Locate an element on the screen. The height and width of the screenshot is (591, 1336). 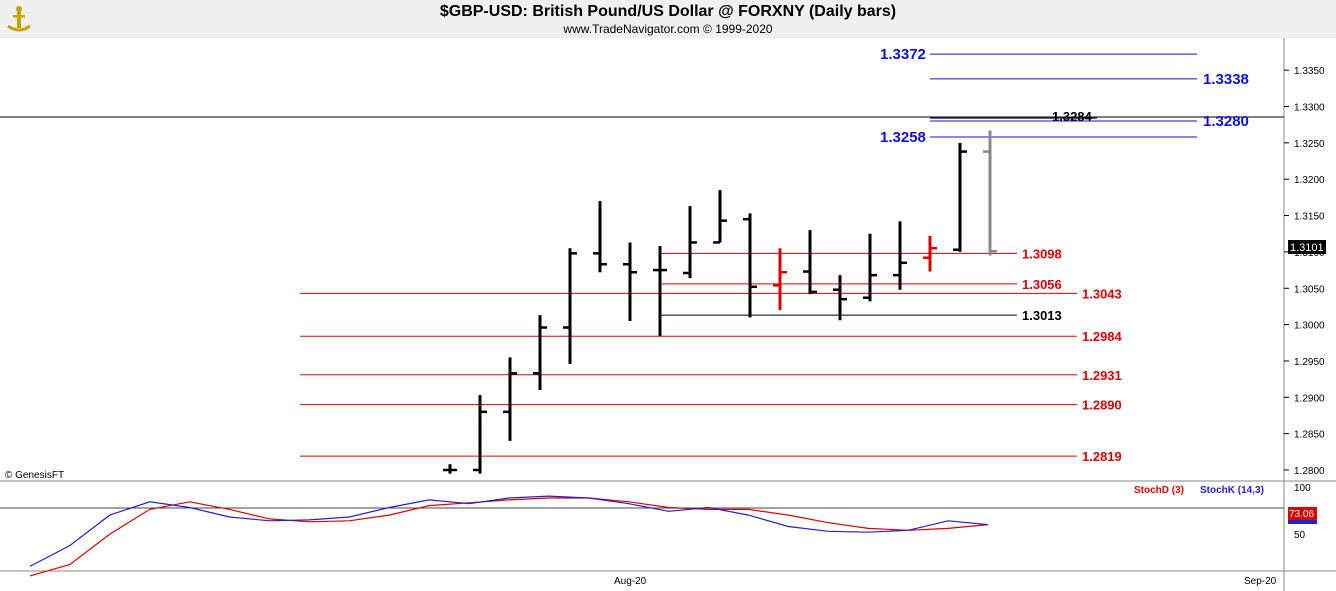
chart-subtitle: www.TradeNavigator.com © 1999-2020 is located at coordinates (668, 29).